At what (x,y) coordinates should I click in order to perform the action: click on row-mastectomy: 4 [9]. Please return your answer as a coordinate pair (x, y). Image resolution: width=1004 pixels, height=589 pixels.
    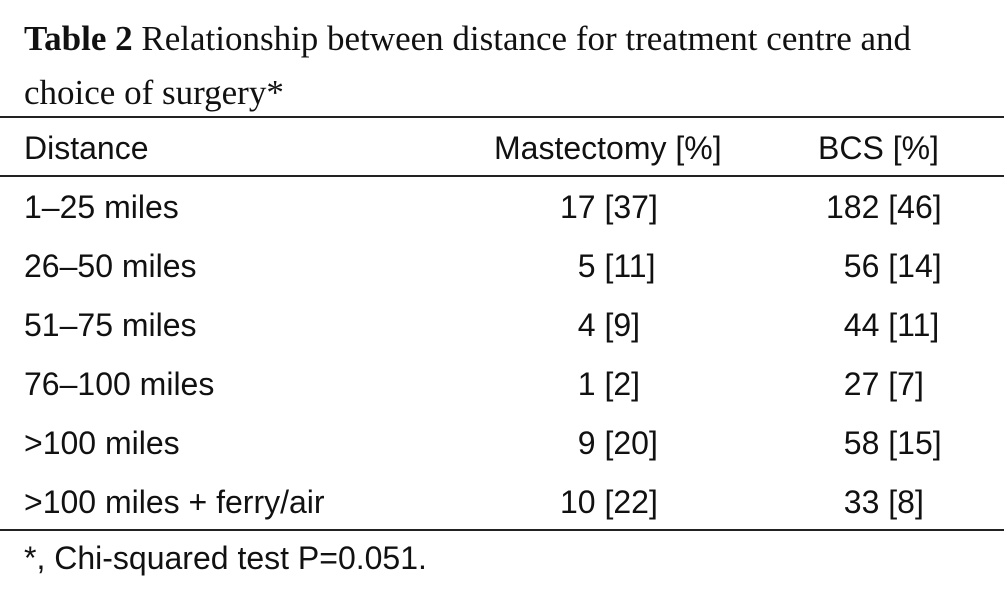
    Looking at the image, I should click on (600, 325).